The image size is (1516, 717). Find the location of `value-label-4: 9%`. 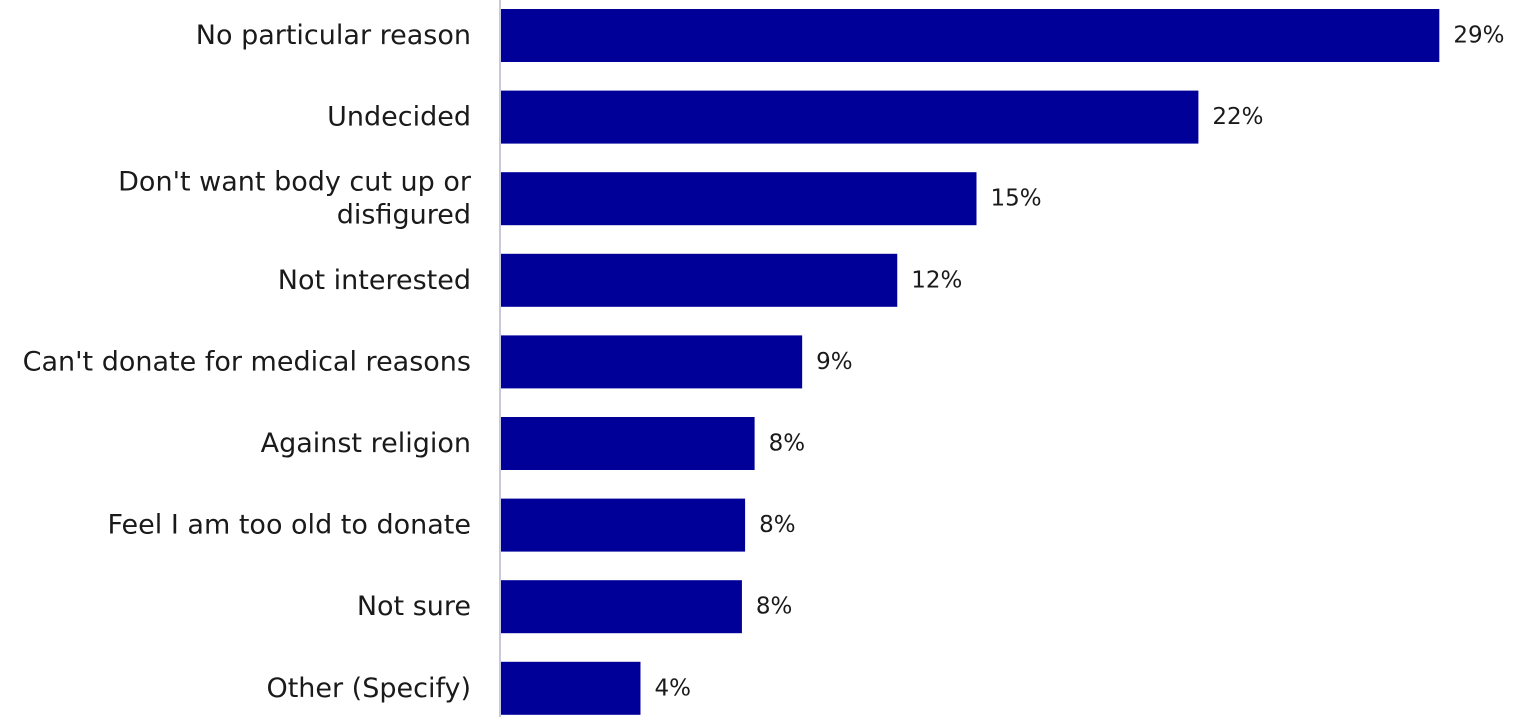

value-label-4: 9% is located at coordinates (834, 362).